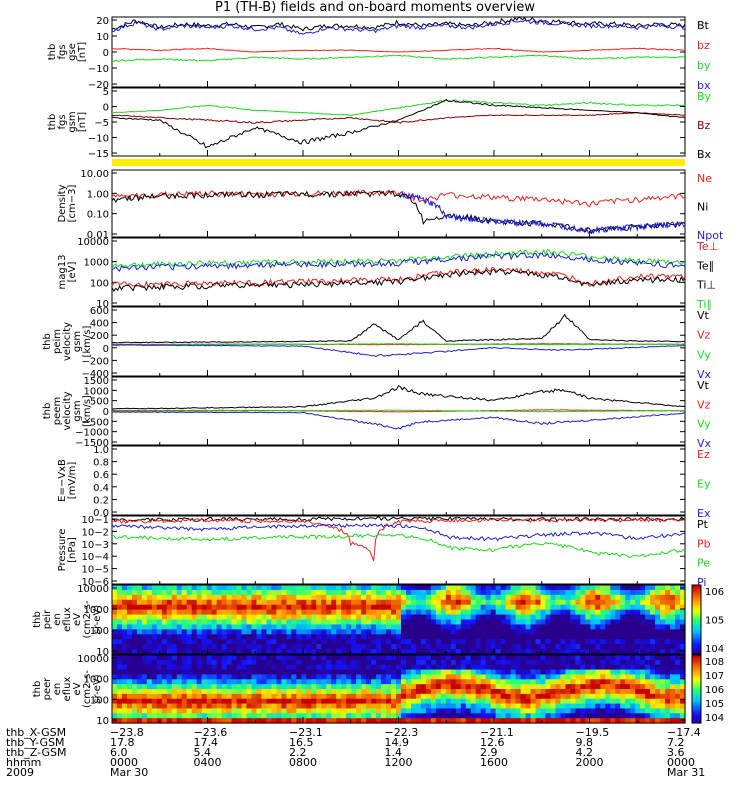 This screenshot has height=800, width=750. I want to click on y-tick-label: 1000, so click(96, 263).